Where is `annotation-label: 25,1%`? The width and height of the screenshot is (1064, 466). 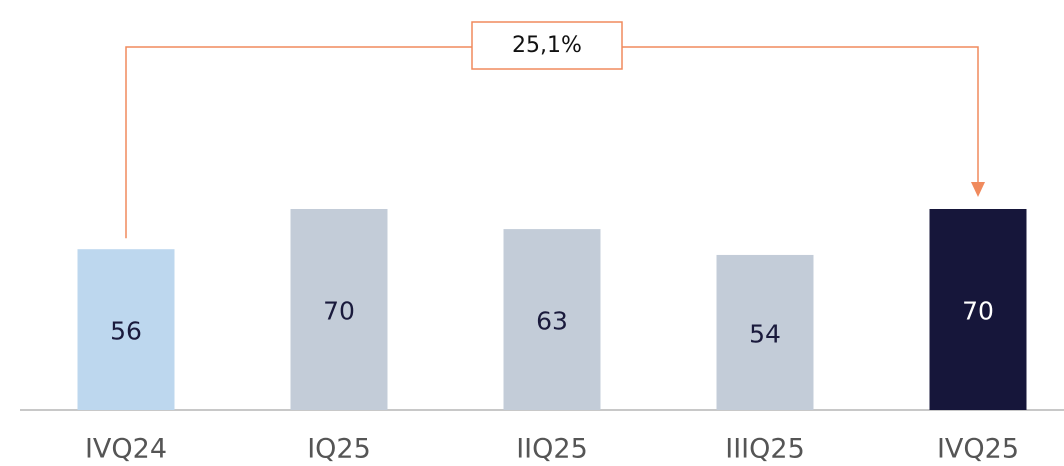
annotation-label: 25,1% is located at coordinates (547, 45).